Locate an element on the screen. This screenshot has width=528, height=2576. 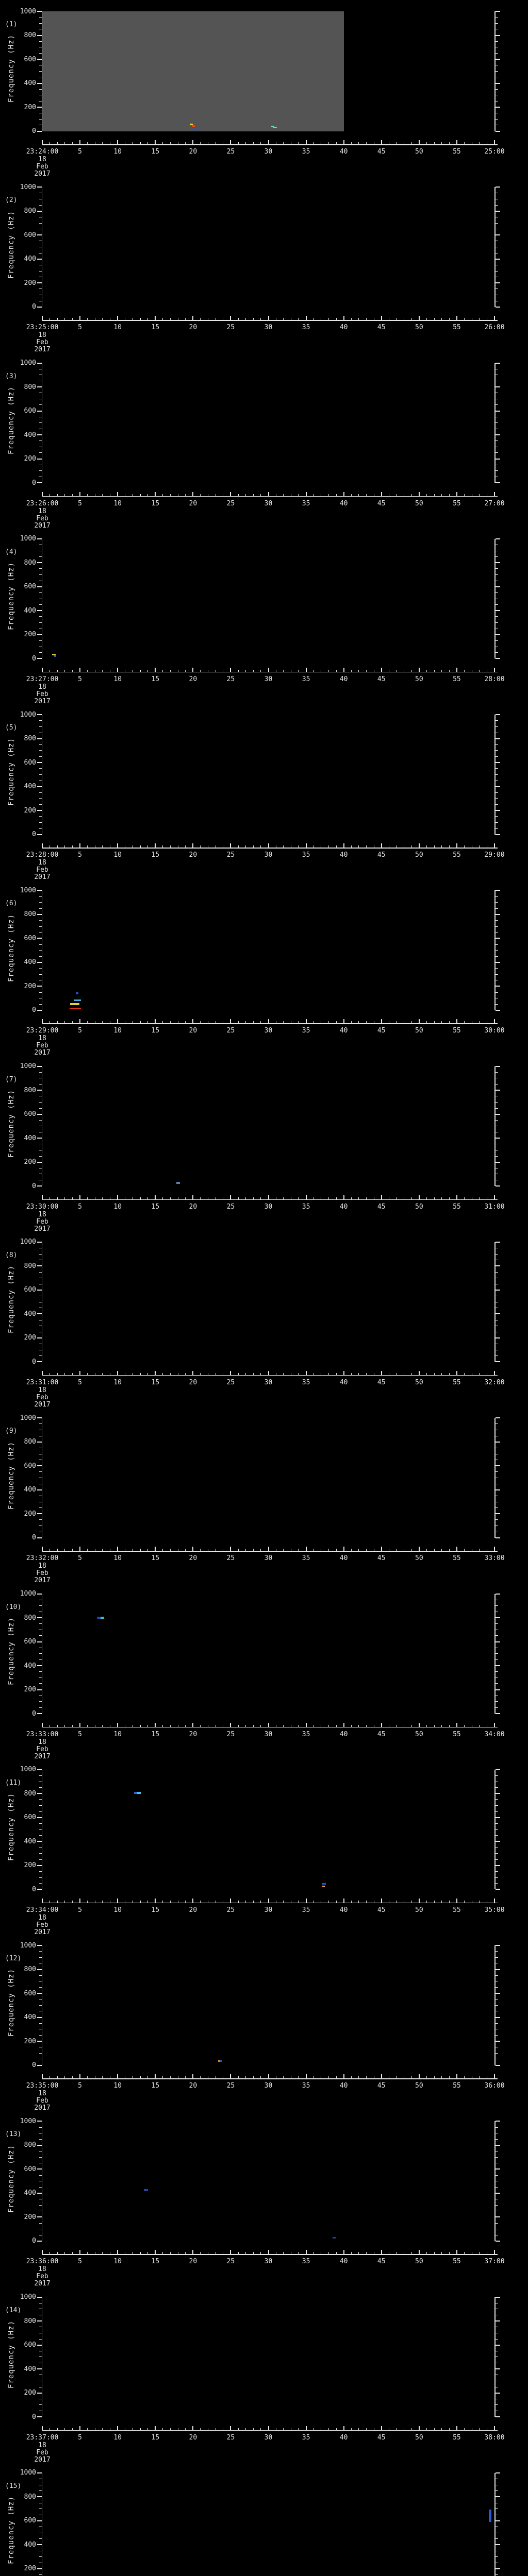
x-tick-label: 50 is located at coordinates (419, 1206).